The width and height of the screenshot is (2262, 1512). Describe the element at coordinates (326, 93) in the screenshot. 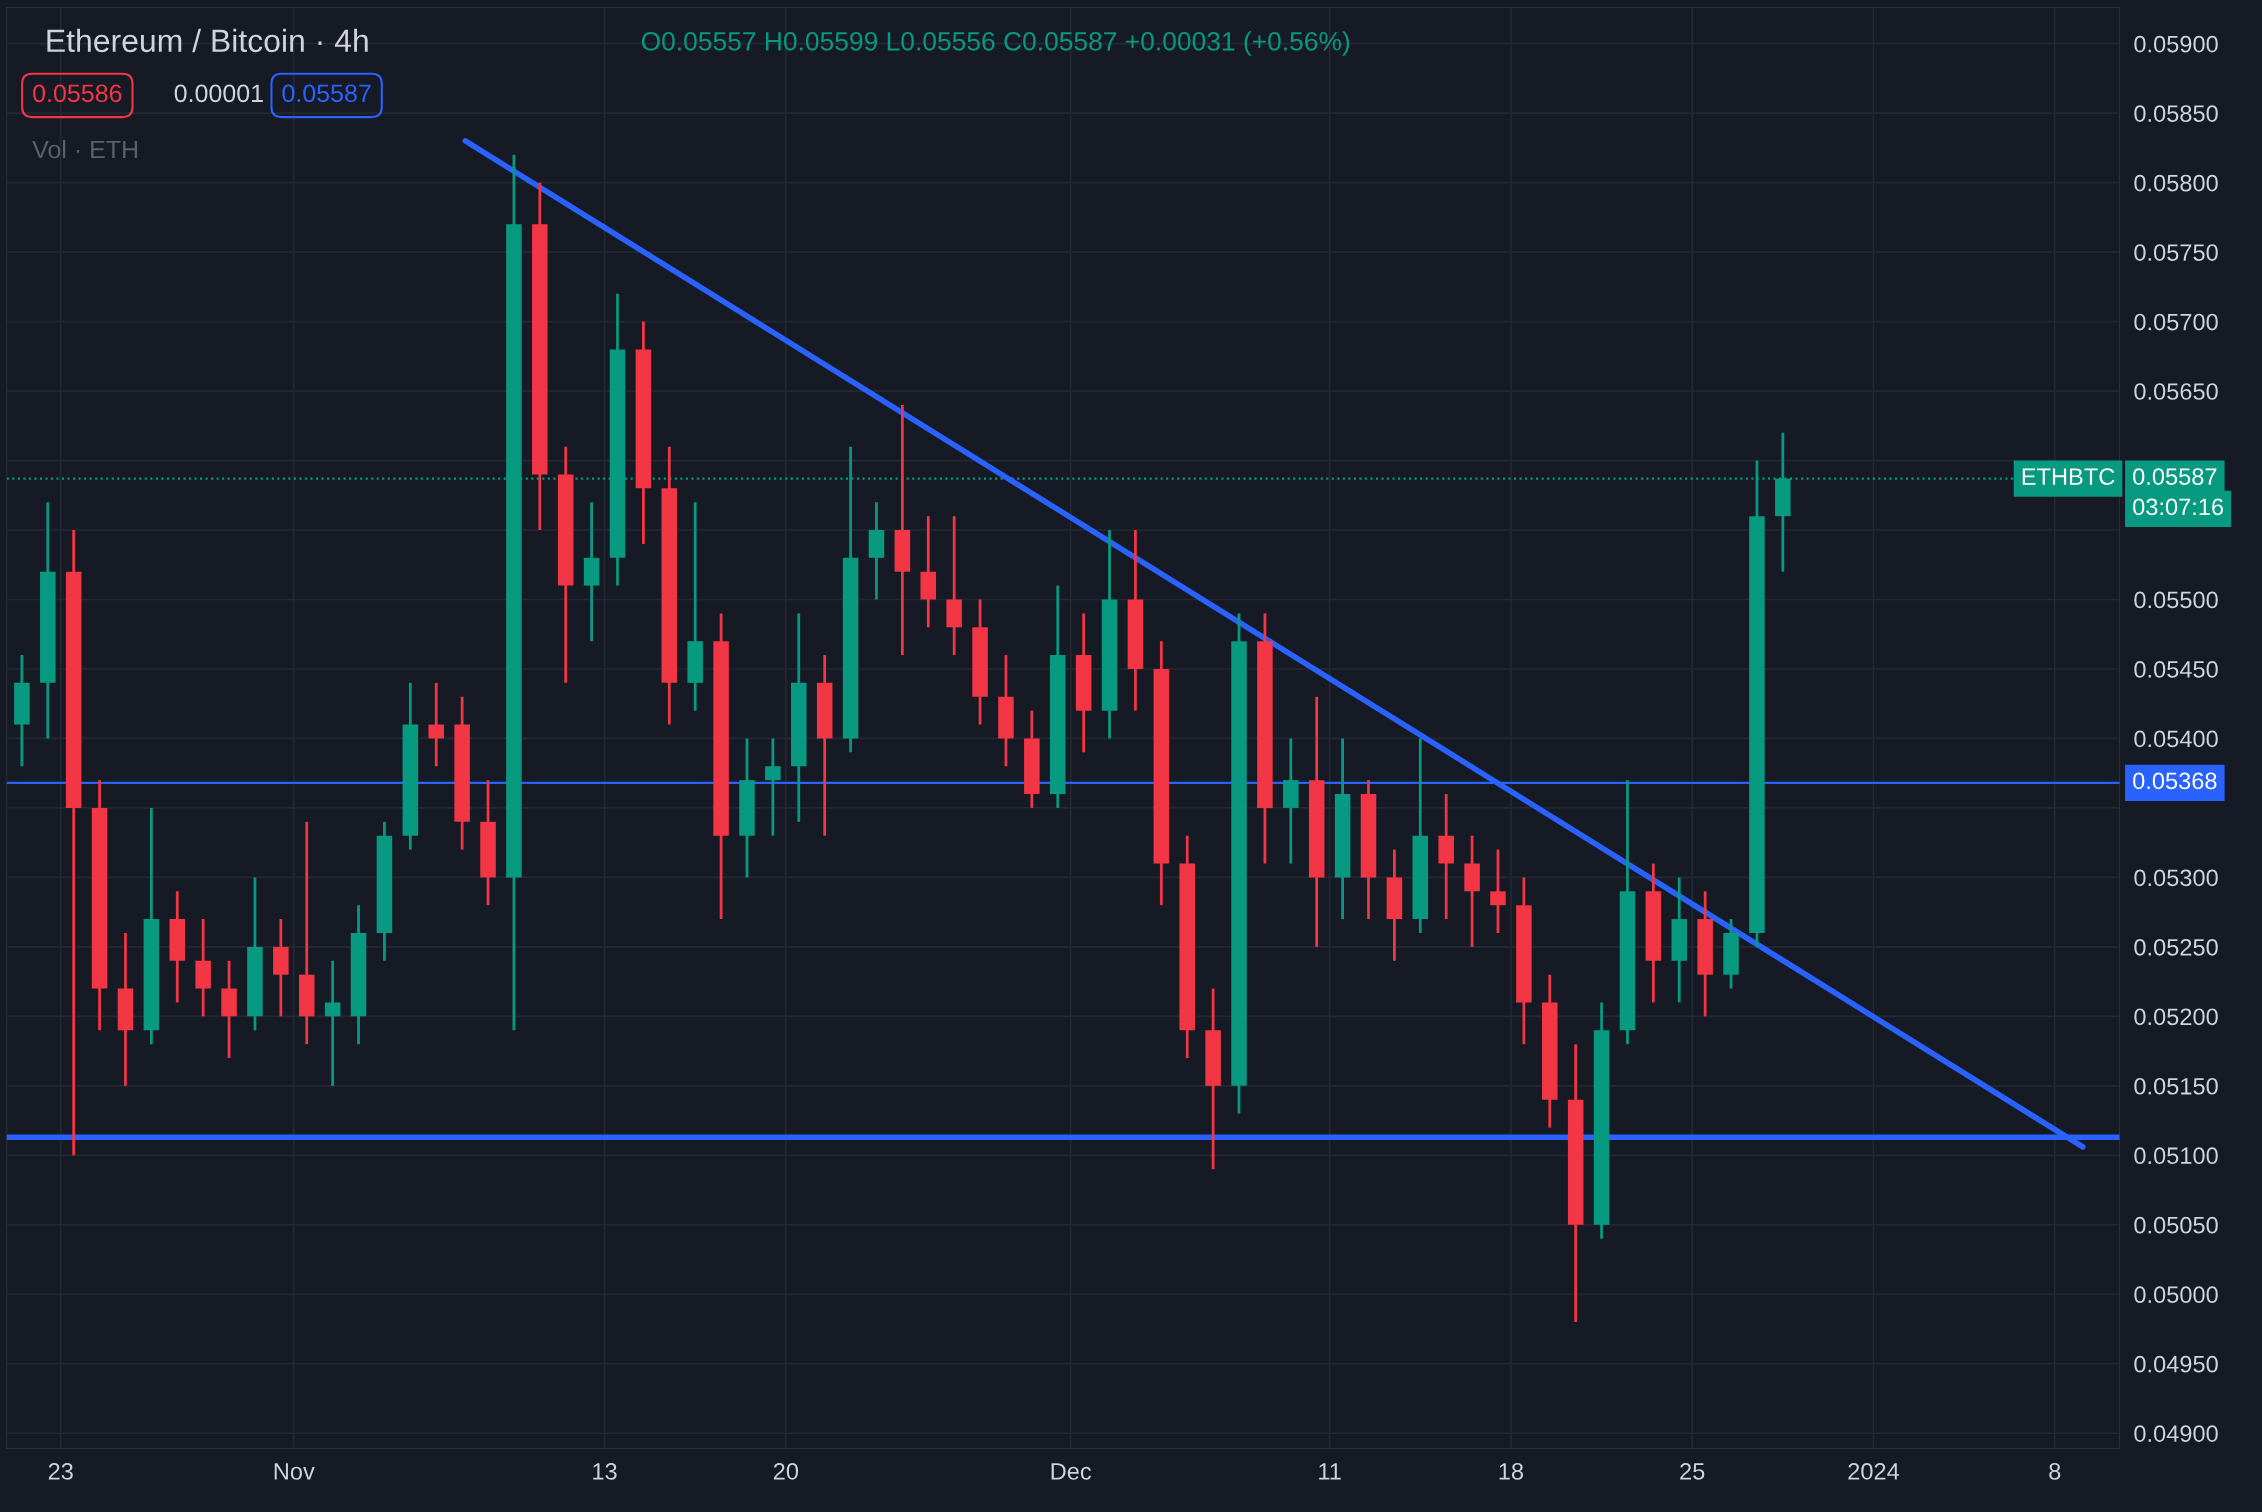

I see `annotation: 0.05587` at that location.